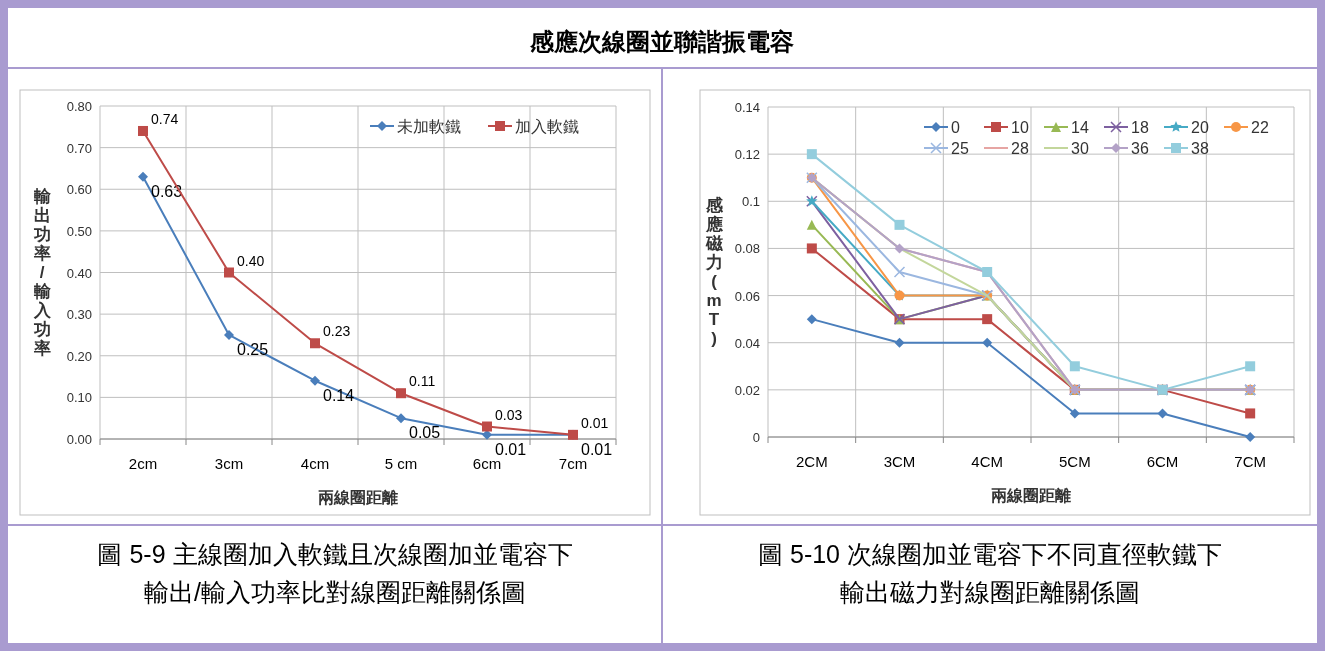 The image size is (1325, 651). I want to click on x-tick-label: 5 cm, so click(401, 463).